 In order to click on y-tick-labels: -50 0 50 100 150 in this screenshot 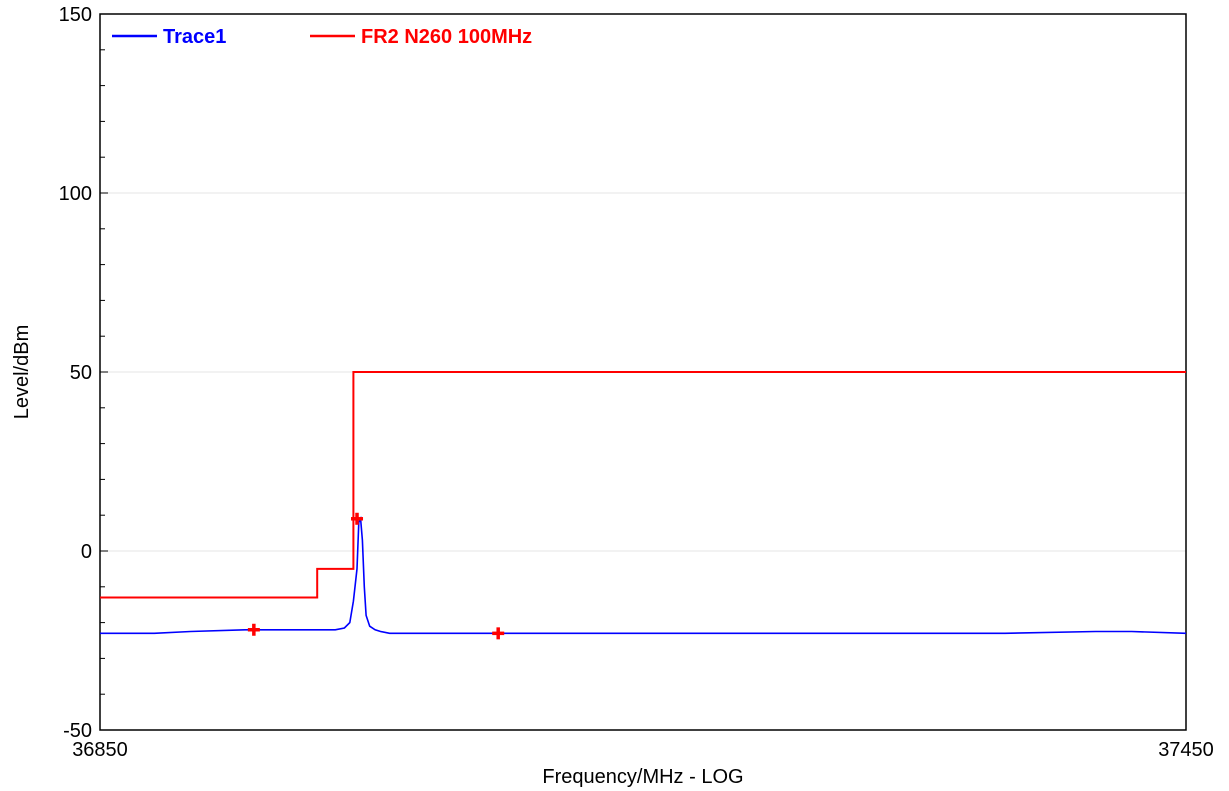, I will do `click(75, 373)`.